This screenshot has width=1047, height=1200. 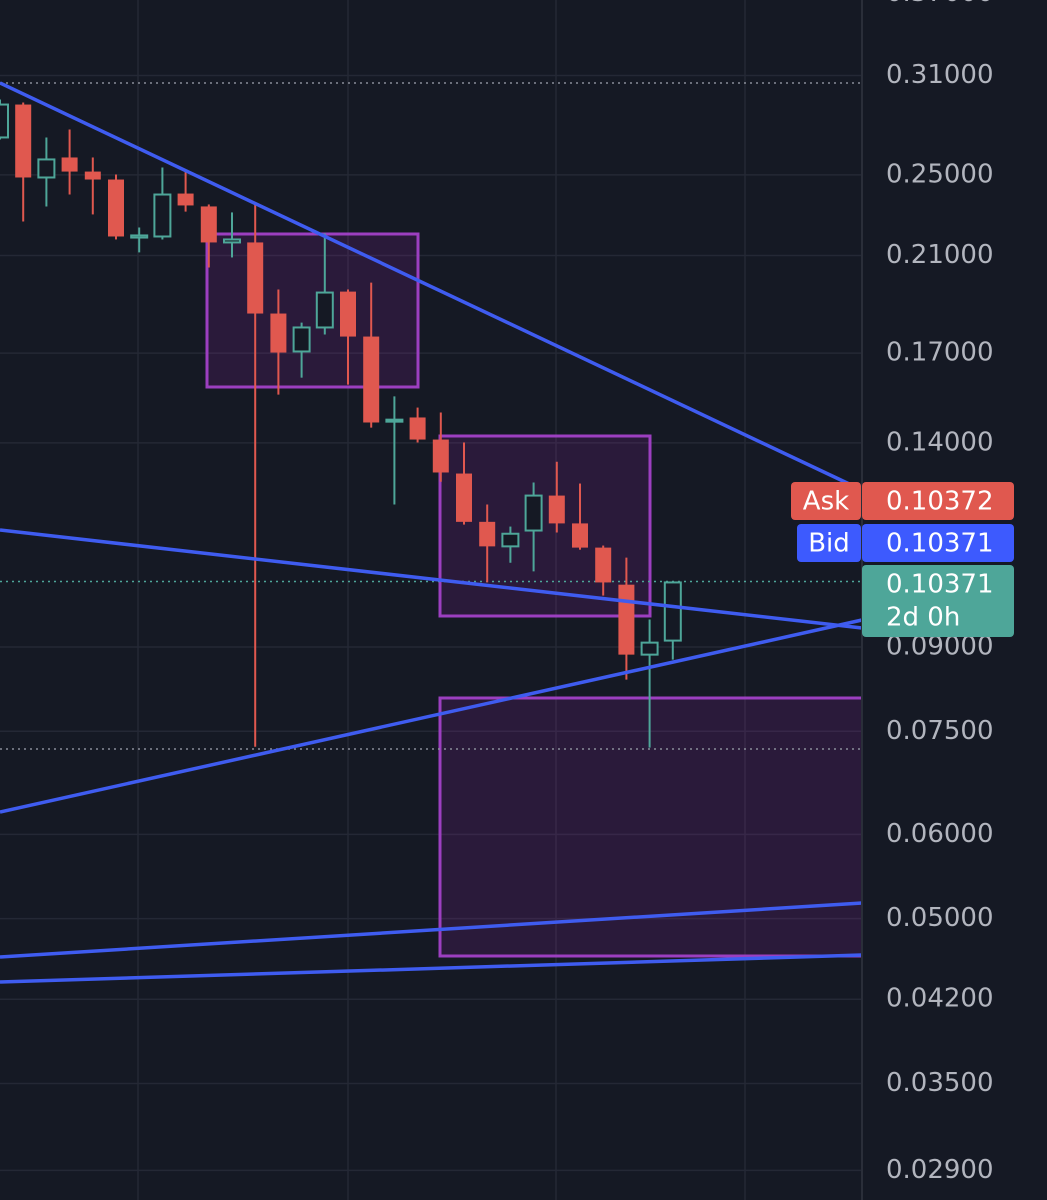 I want to click on y-tick-label: 0.21000, so click(x=940, y=255).